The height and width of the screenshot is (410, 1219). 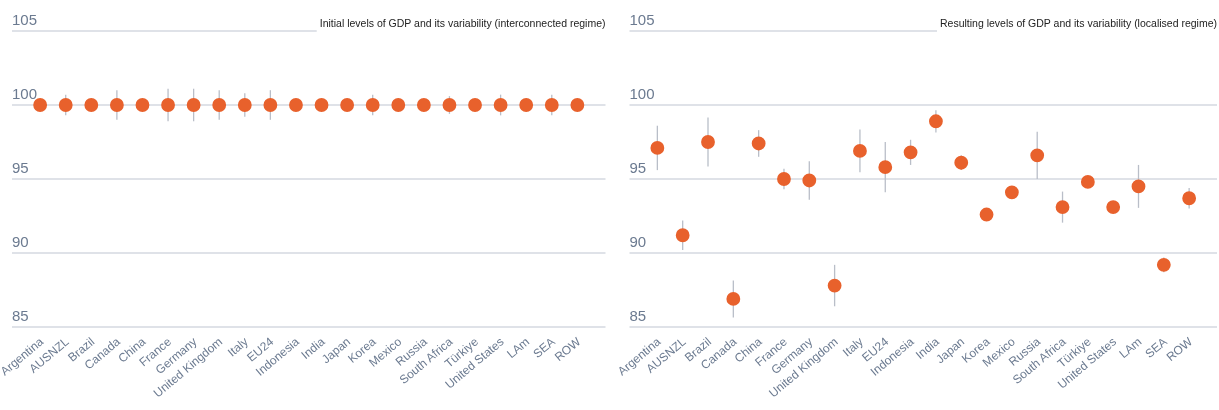 I want to click on chart-title: Initial levels of GDP and its variability (interconnected regime), so click(x=462, y=23).